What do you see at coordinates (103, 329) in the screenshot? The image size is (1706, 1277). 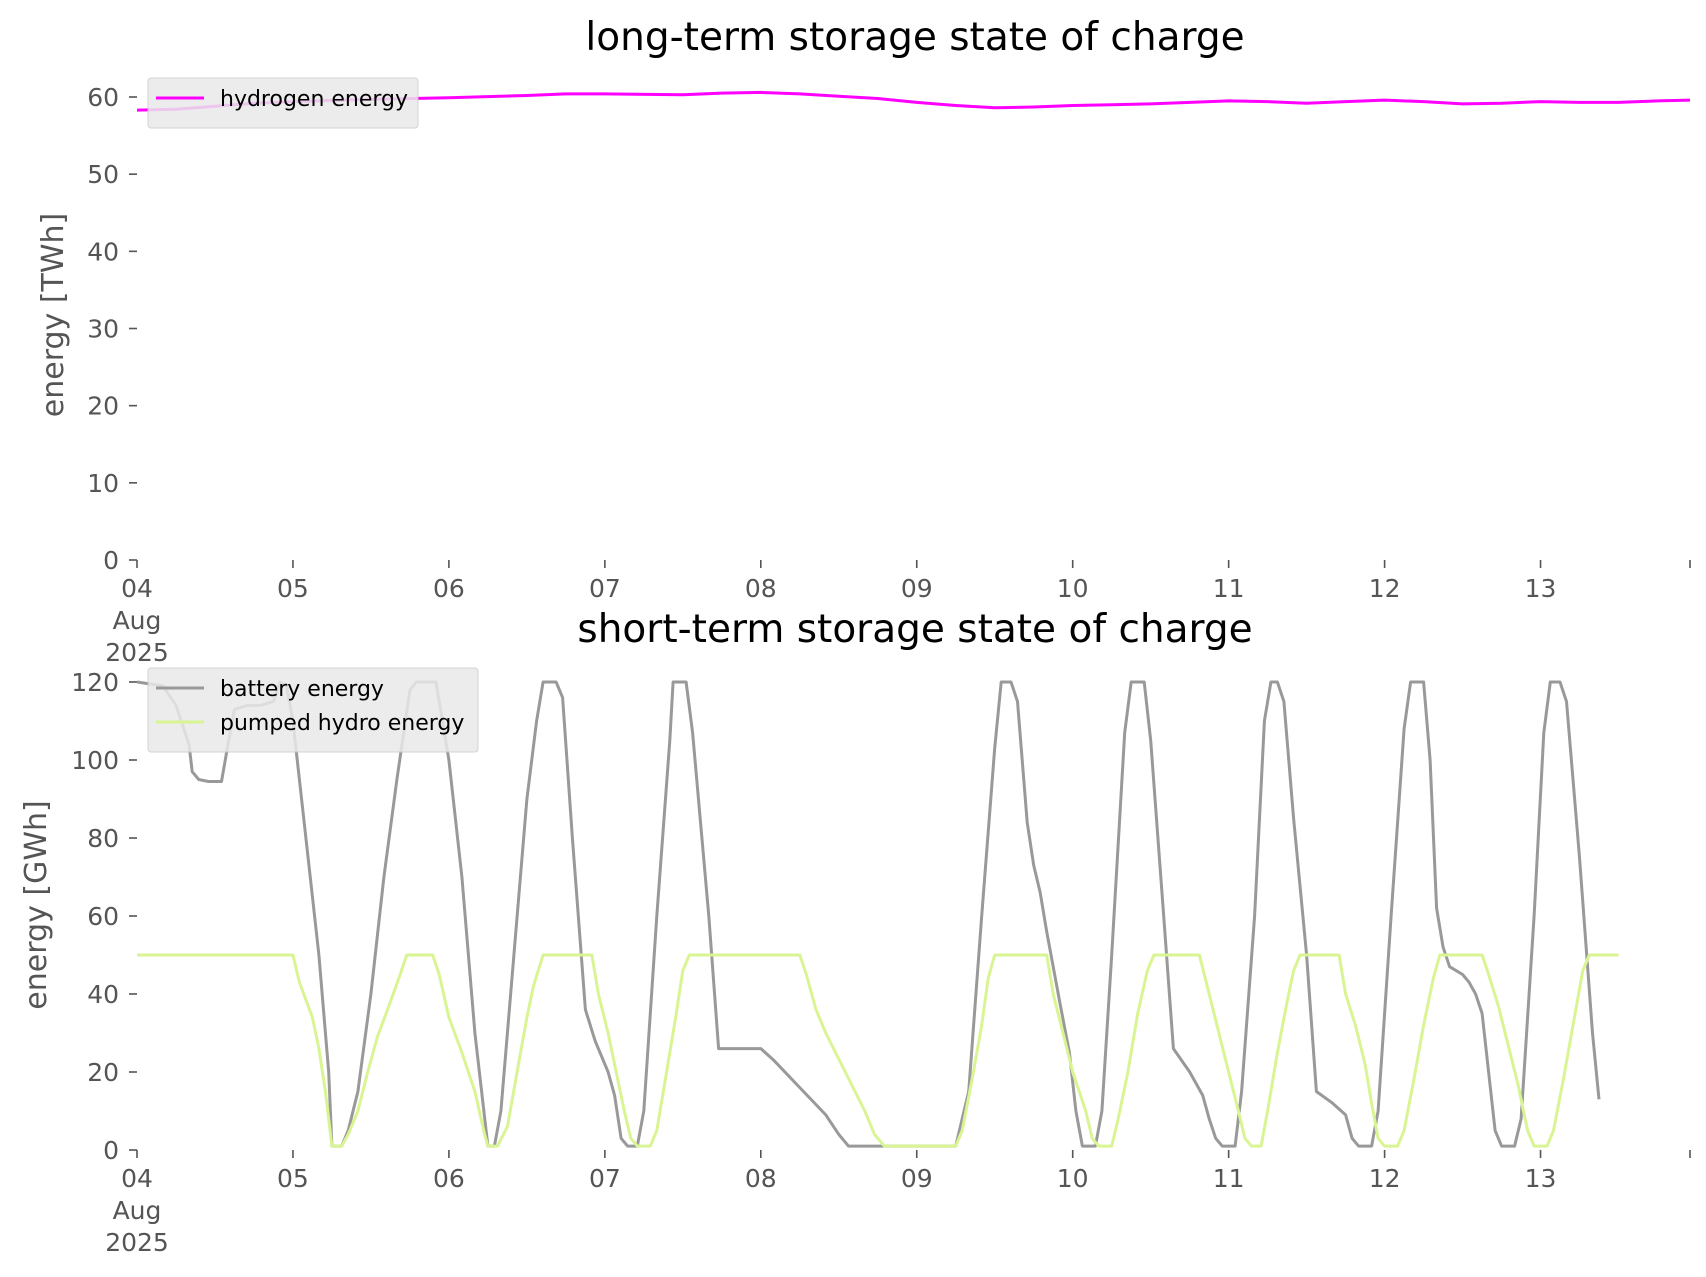 I see `y-tick-label: 30` at bounding box center [103, 329].